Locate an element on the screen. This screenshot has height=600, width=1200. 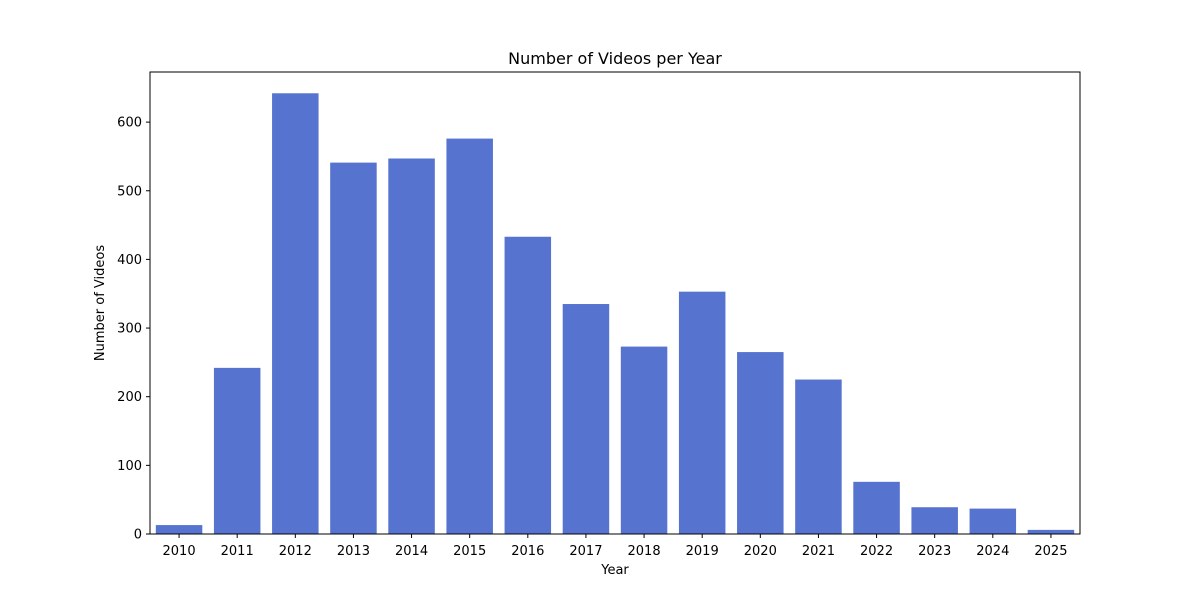
x-tick-label-2025: 2025 is located at coordinates (1050, 551).